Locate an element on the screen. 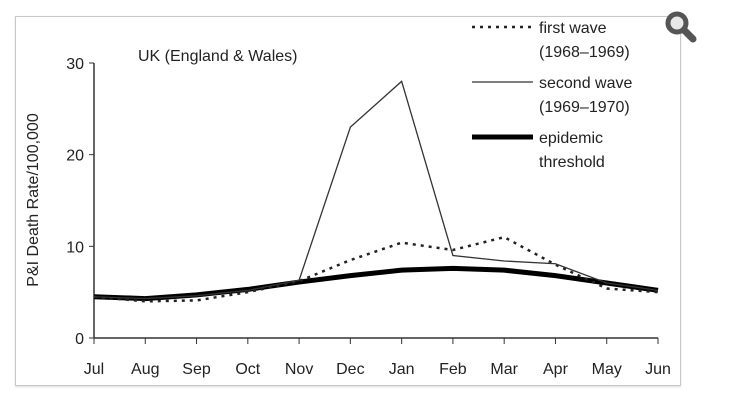 This screenshot has height=414, width=736. zoom-button is located at coordinates (680, 26).